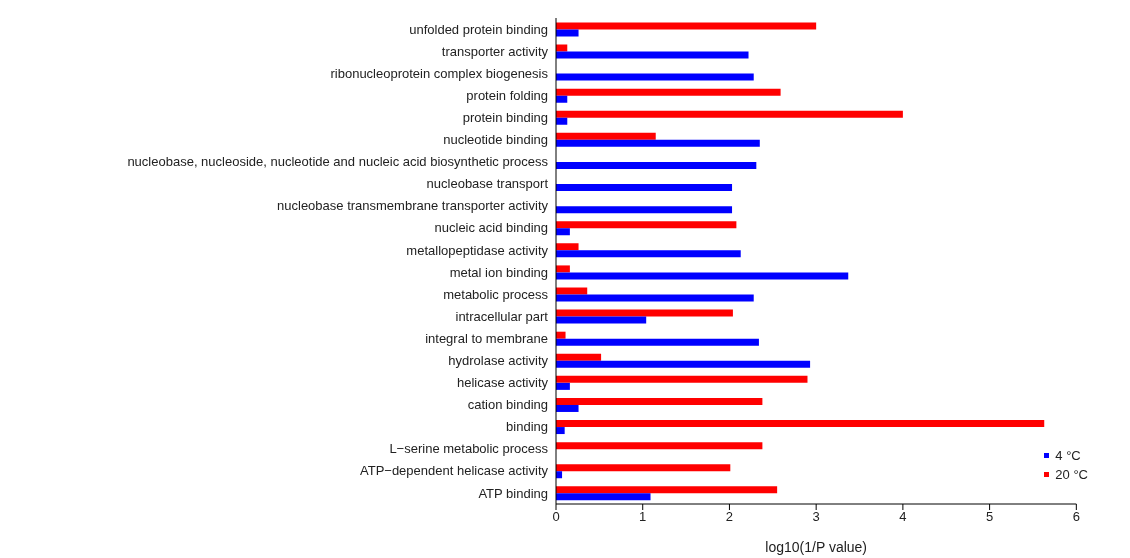  Describe the element at coordinates (486, 338) in the screenshot. I see `y-tick-label: integral to membrane` at that location.